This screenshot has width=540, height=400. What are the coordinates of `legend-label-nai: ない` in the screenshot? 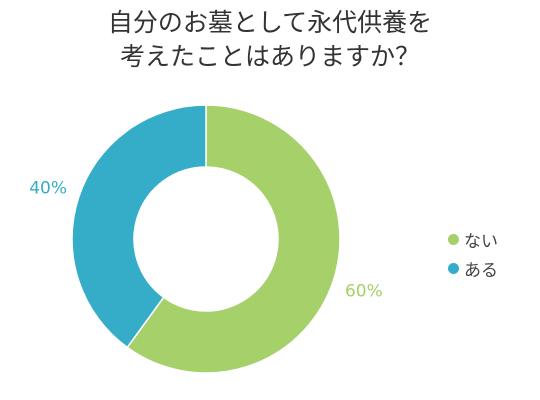 It's located at (481, 242).